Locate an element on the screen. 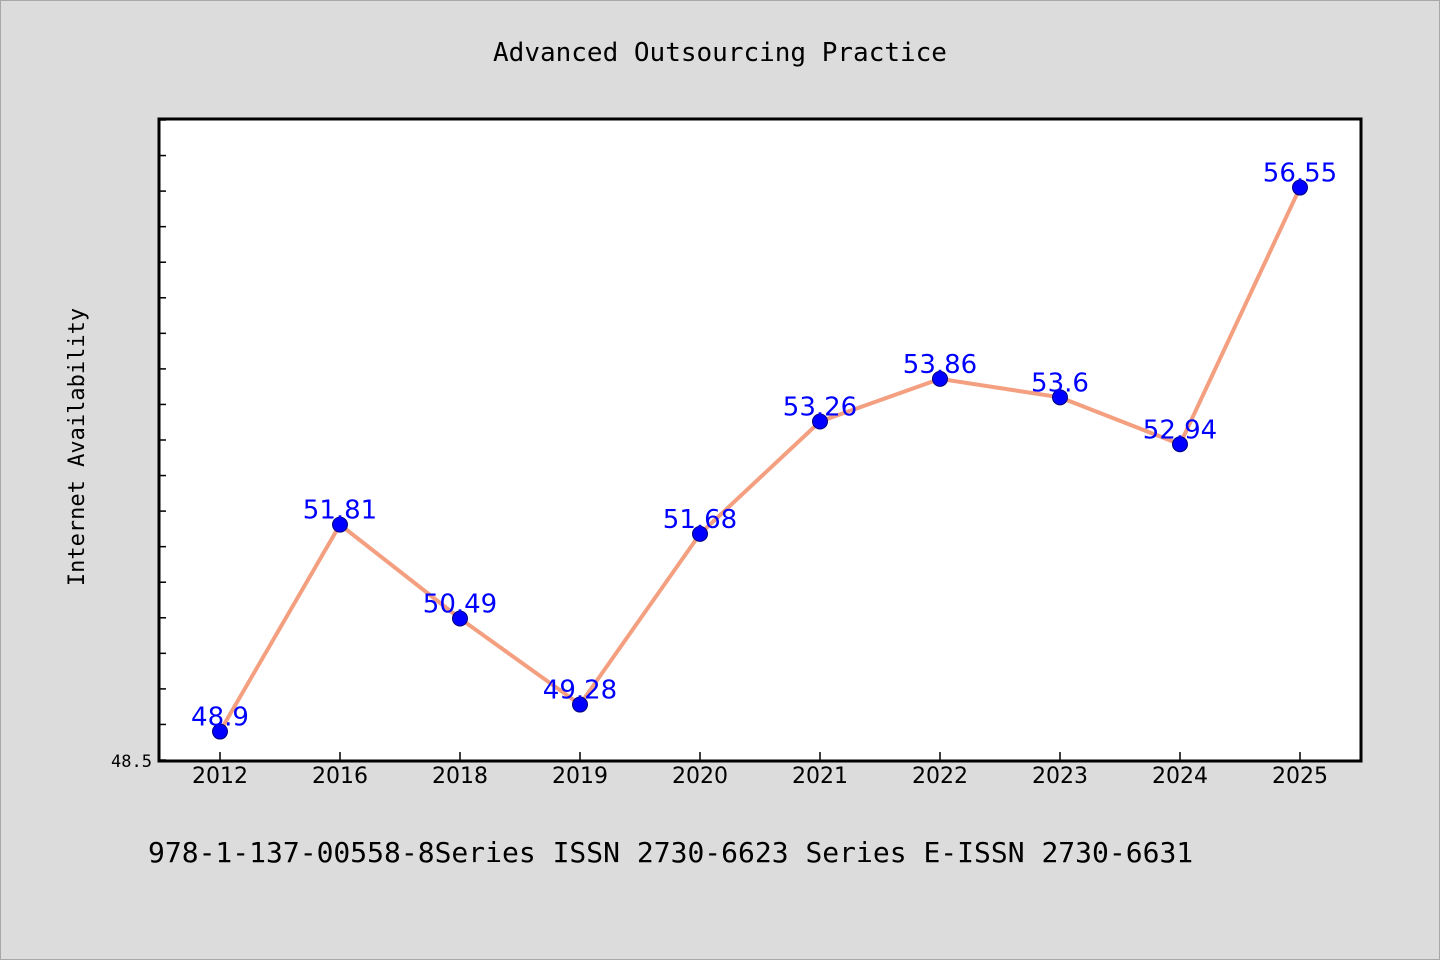 The height and width of the screenshot is (960, 1440). data-label: 52.94 is located at coordinates (1180, 430).